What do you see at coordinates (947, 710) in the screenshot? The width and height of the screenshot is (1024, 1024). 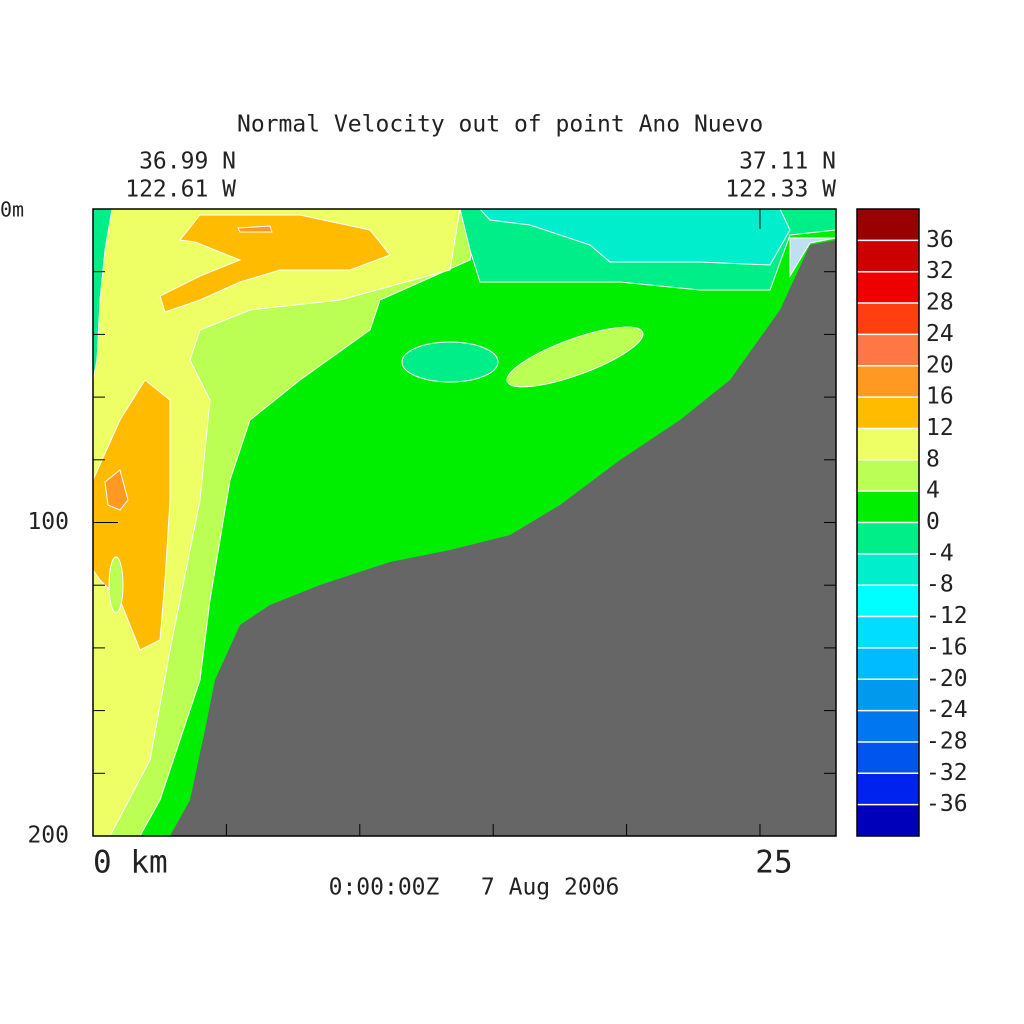 I see `colorbar-label: -24` at bounding box center [947, 710].